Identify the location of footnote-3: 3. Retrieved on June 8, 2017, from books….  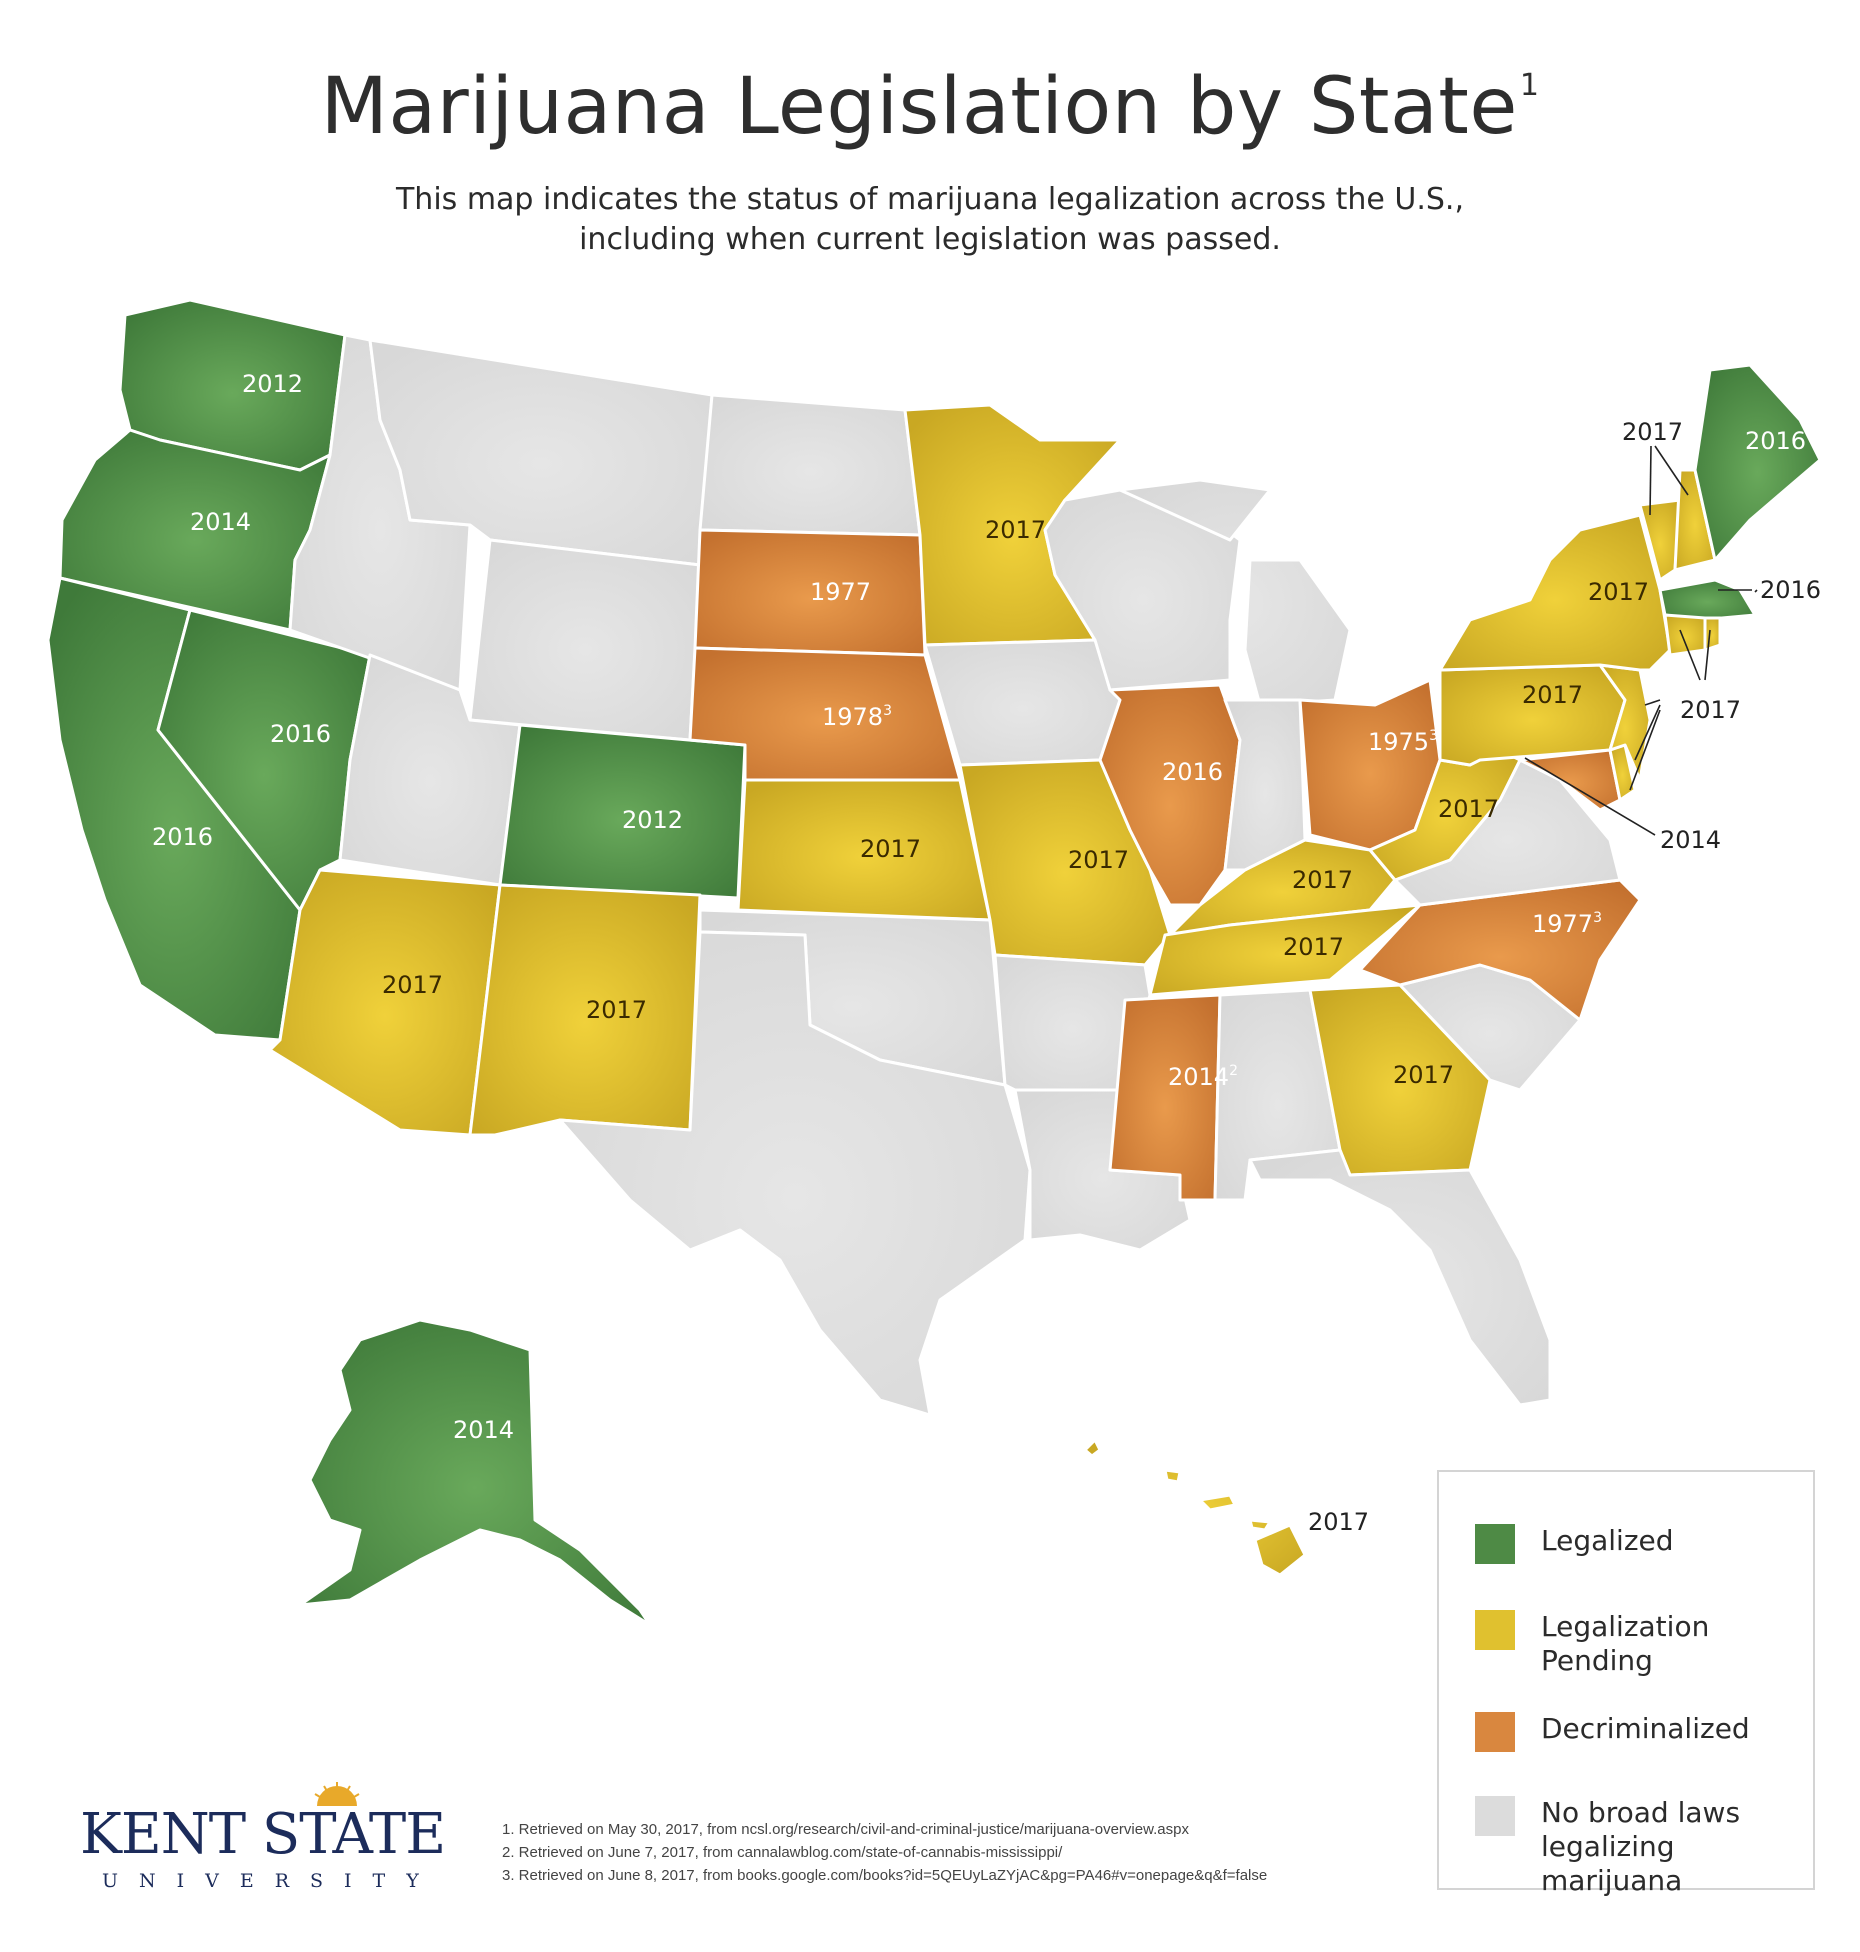
(885, 1875).